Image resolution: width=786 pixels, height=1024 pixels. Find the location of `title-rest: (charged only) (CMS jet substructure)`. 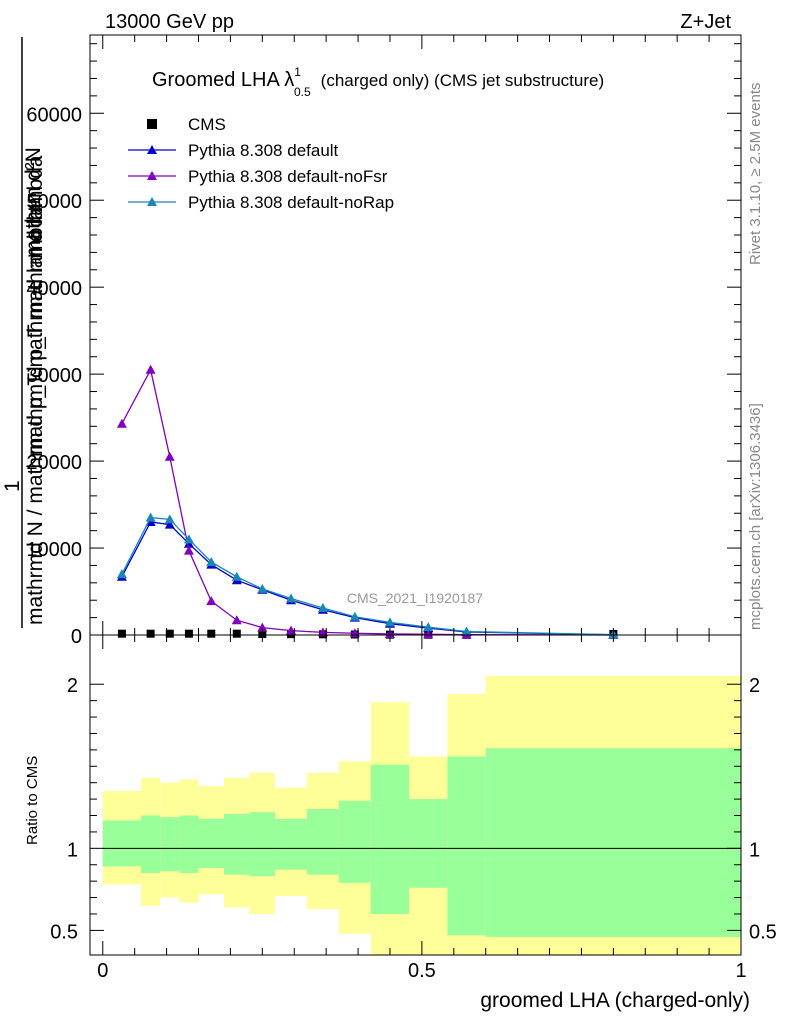

title-rest: (charged only) (CMS jet substructure) is located at coordinates (462, 80).